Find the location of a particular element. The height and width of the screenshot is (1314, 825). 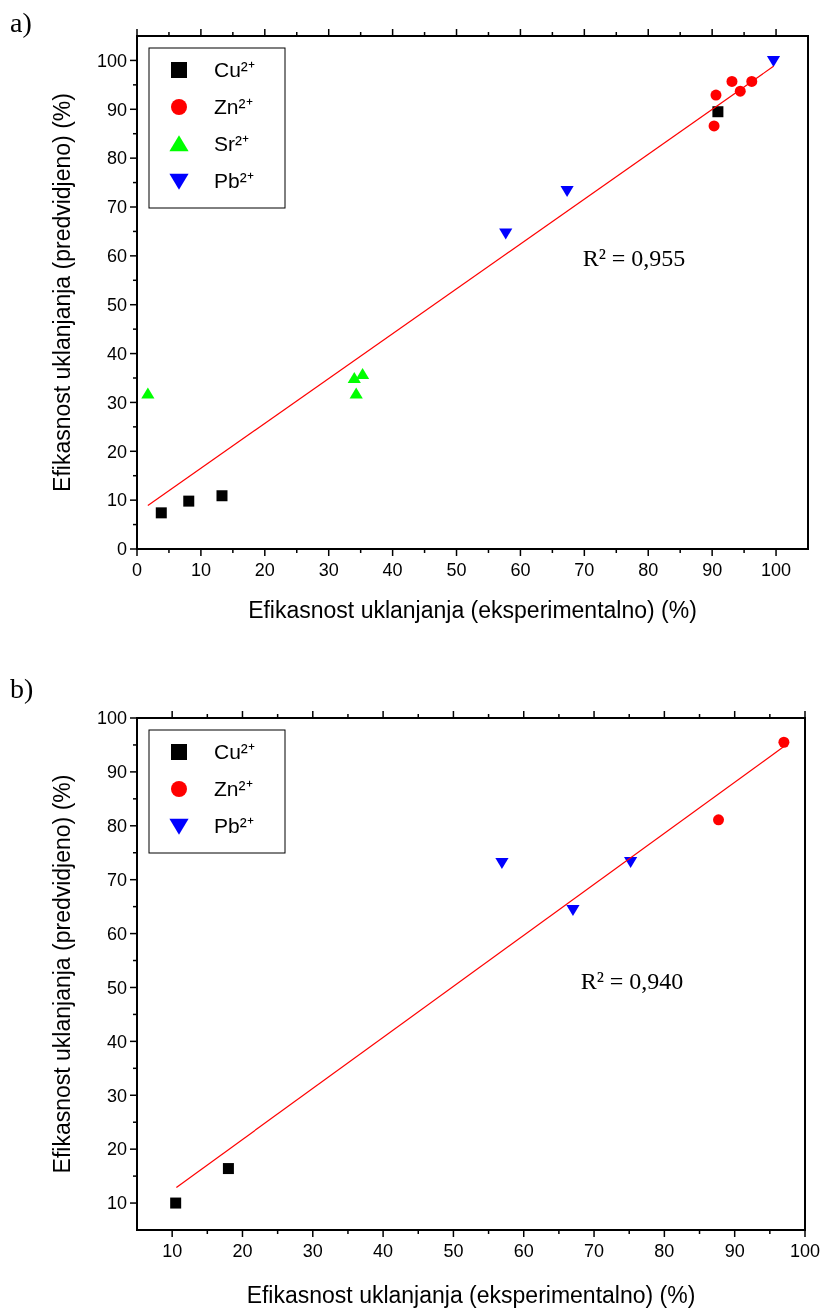

y-tick-label: 0 is located at coordinates (121, 549).